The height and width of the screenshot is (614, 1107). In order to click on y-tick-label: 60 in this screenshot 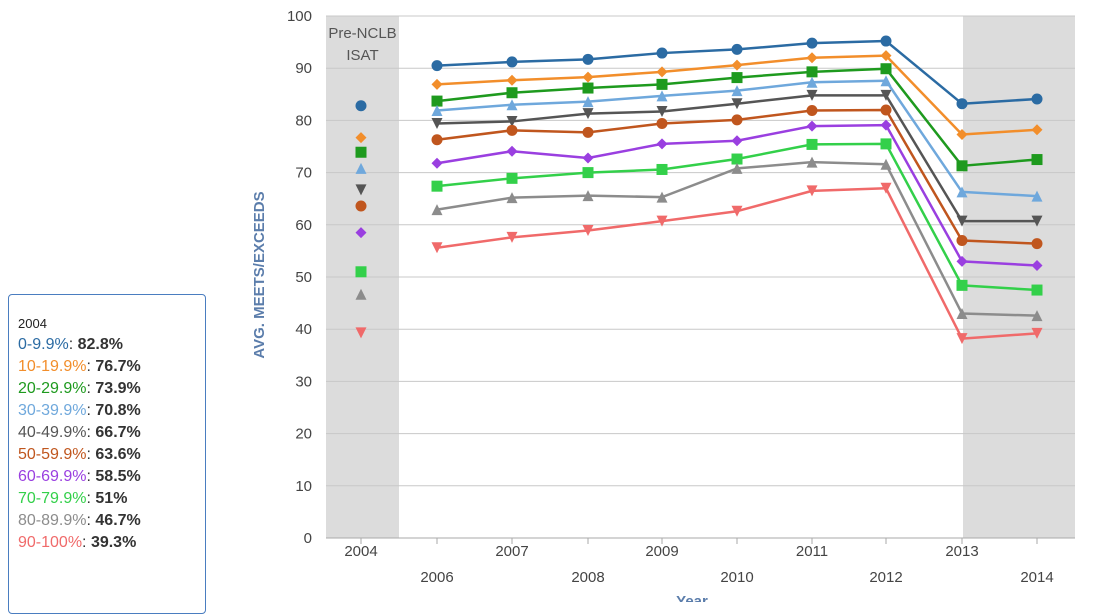, I will do `click(303, 225)`.